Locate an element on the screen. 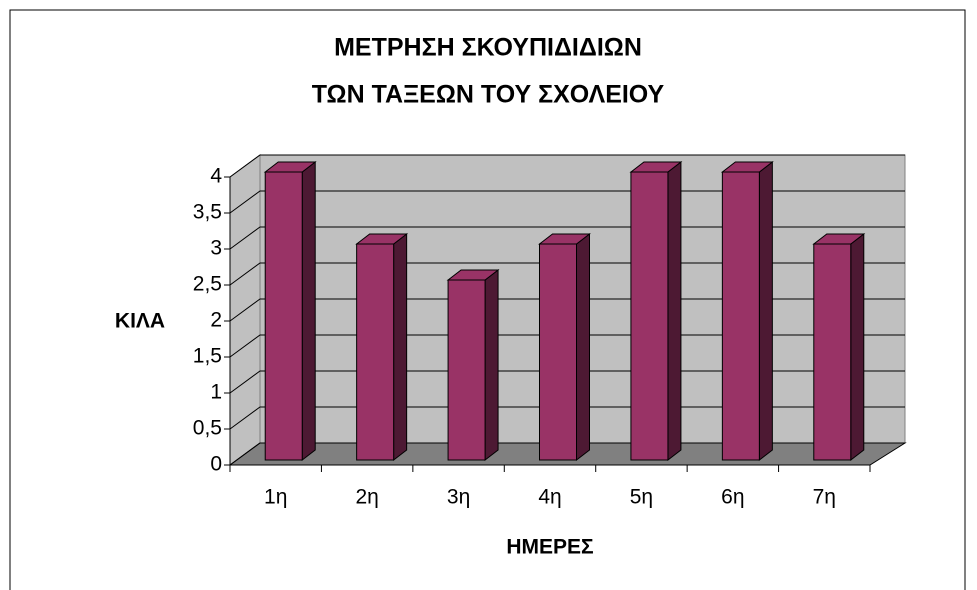  chart-title: ΜΕΤΡΗΣΗ ΣΚΟΥΠΙΔΙΔΙΩΝ is located at coordinates (488, 48).